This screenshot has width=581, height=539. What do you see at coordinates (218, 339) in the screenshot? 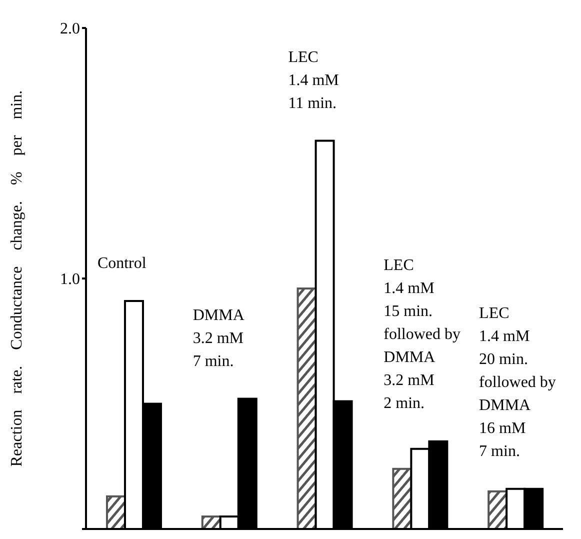
I see `x-tick-label: DMMA 3.2 mM 7 min.` at bounding box center [218, 339].